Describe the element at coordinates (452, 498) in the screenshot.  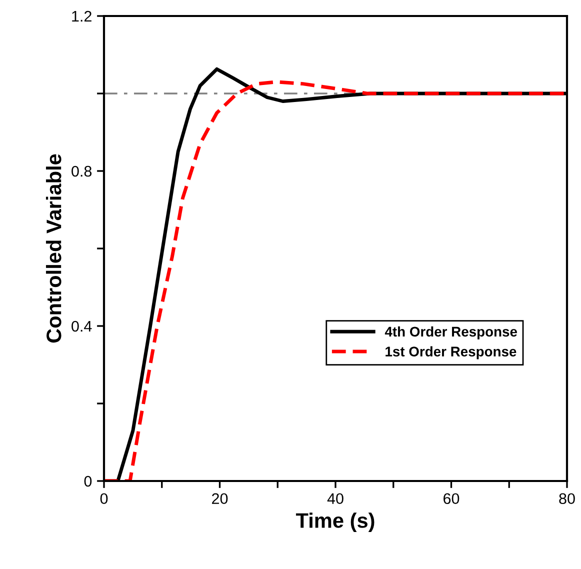
I see `x-tick-label: 60` at that location.